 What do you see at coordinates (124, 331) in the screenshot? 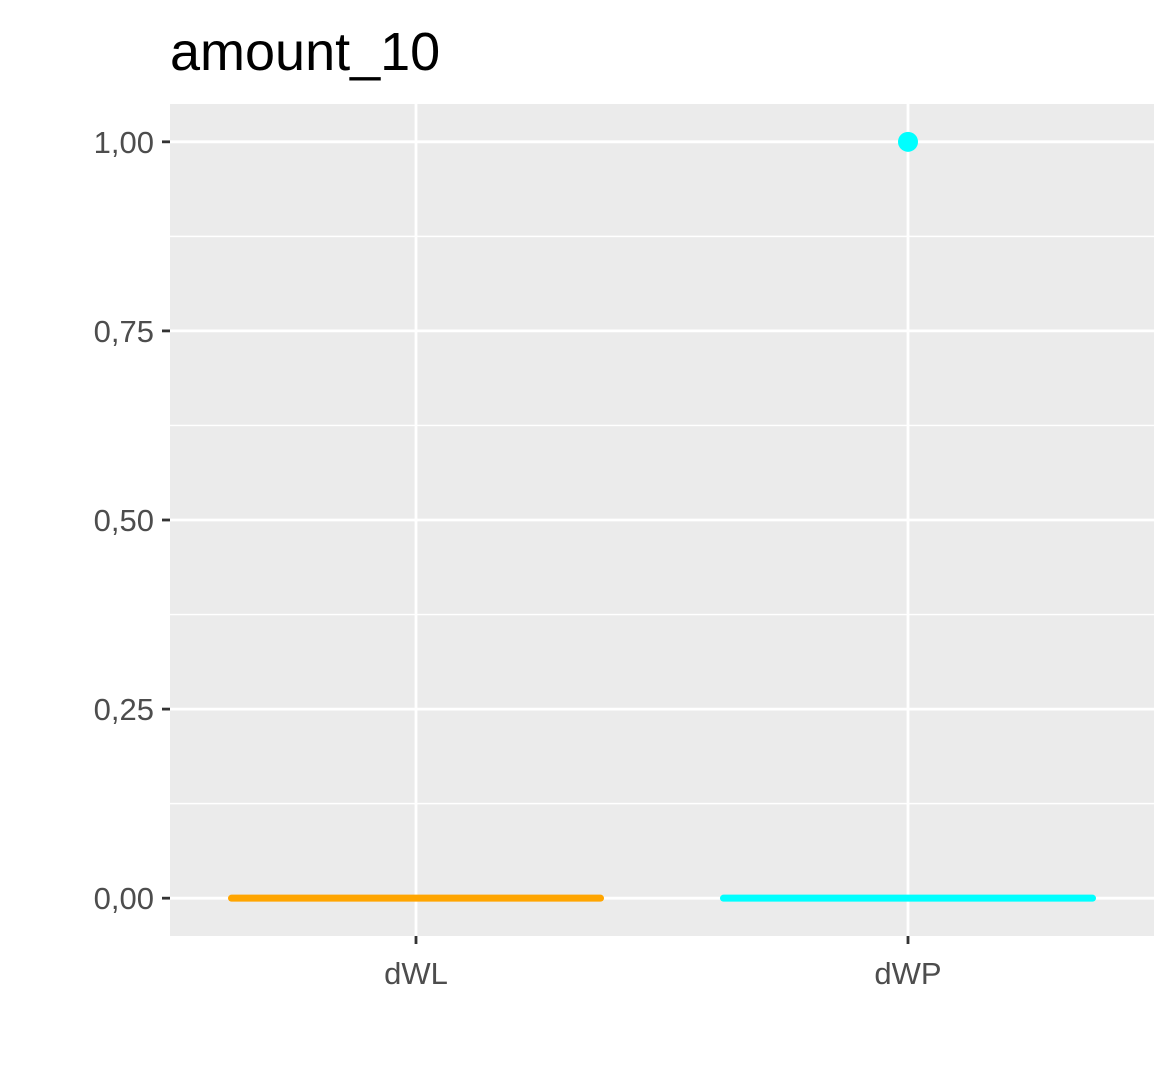
I see `y-tick-label: 0,75` at bounding box center [124, 331].